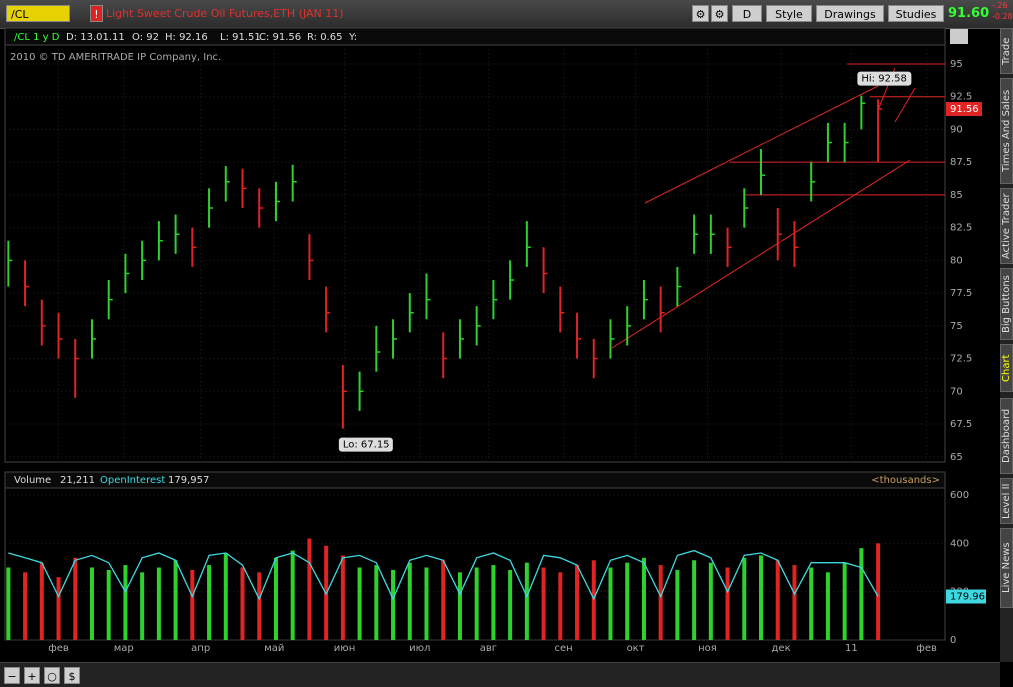 The height and width of the screenshot is (687, 1013). What do you see at coordinates (956, 260) in the screenshot?
I see `y-tick-label: 80` at bounding box center [956, 260].